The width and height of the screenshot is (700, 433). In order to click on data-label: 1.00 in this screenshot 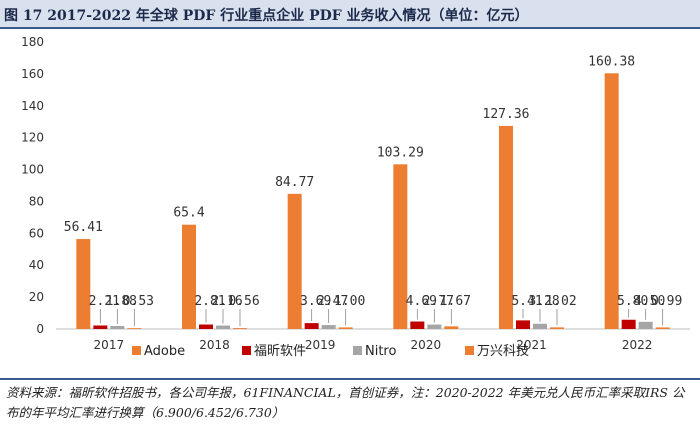, I will do `click(349, 301)`.